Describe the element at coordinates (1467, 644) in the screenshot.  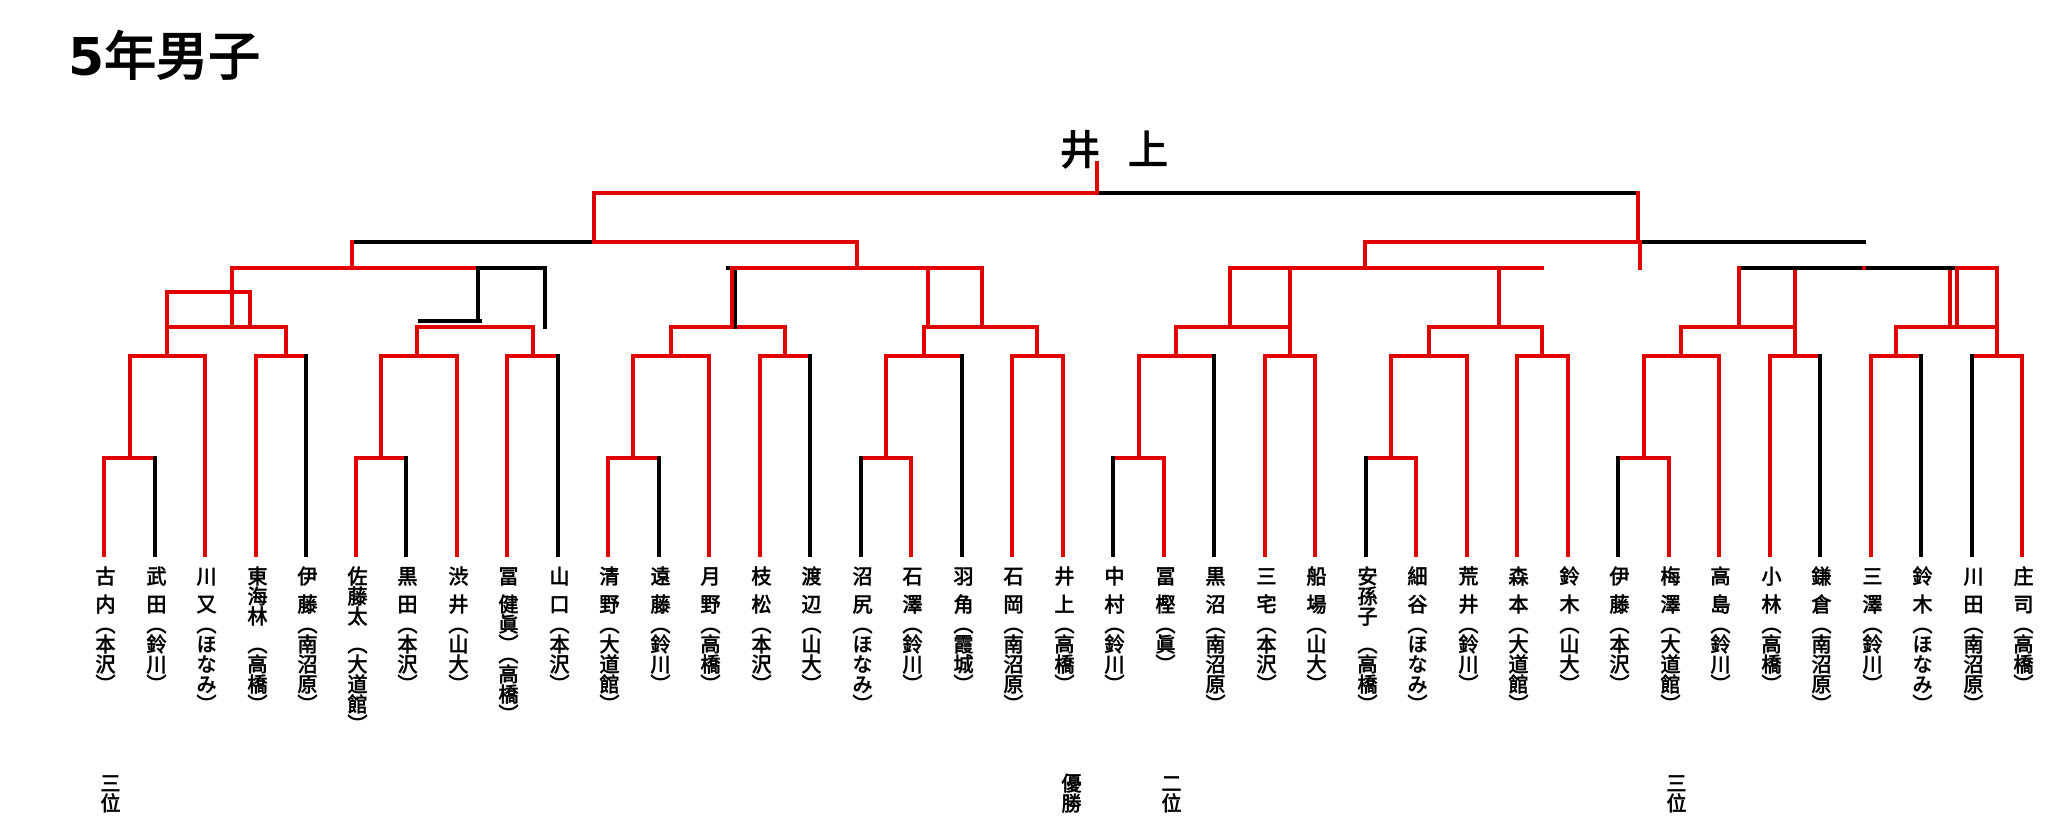
I see `player-club: 井（鈴川）` at that location.